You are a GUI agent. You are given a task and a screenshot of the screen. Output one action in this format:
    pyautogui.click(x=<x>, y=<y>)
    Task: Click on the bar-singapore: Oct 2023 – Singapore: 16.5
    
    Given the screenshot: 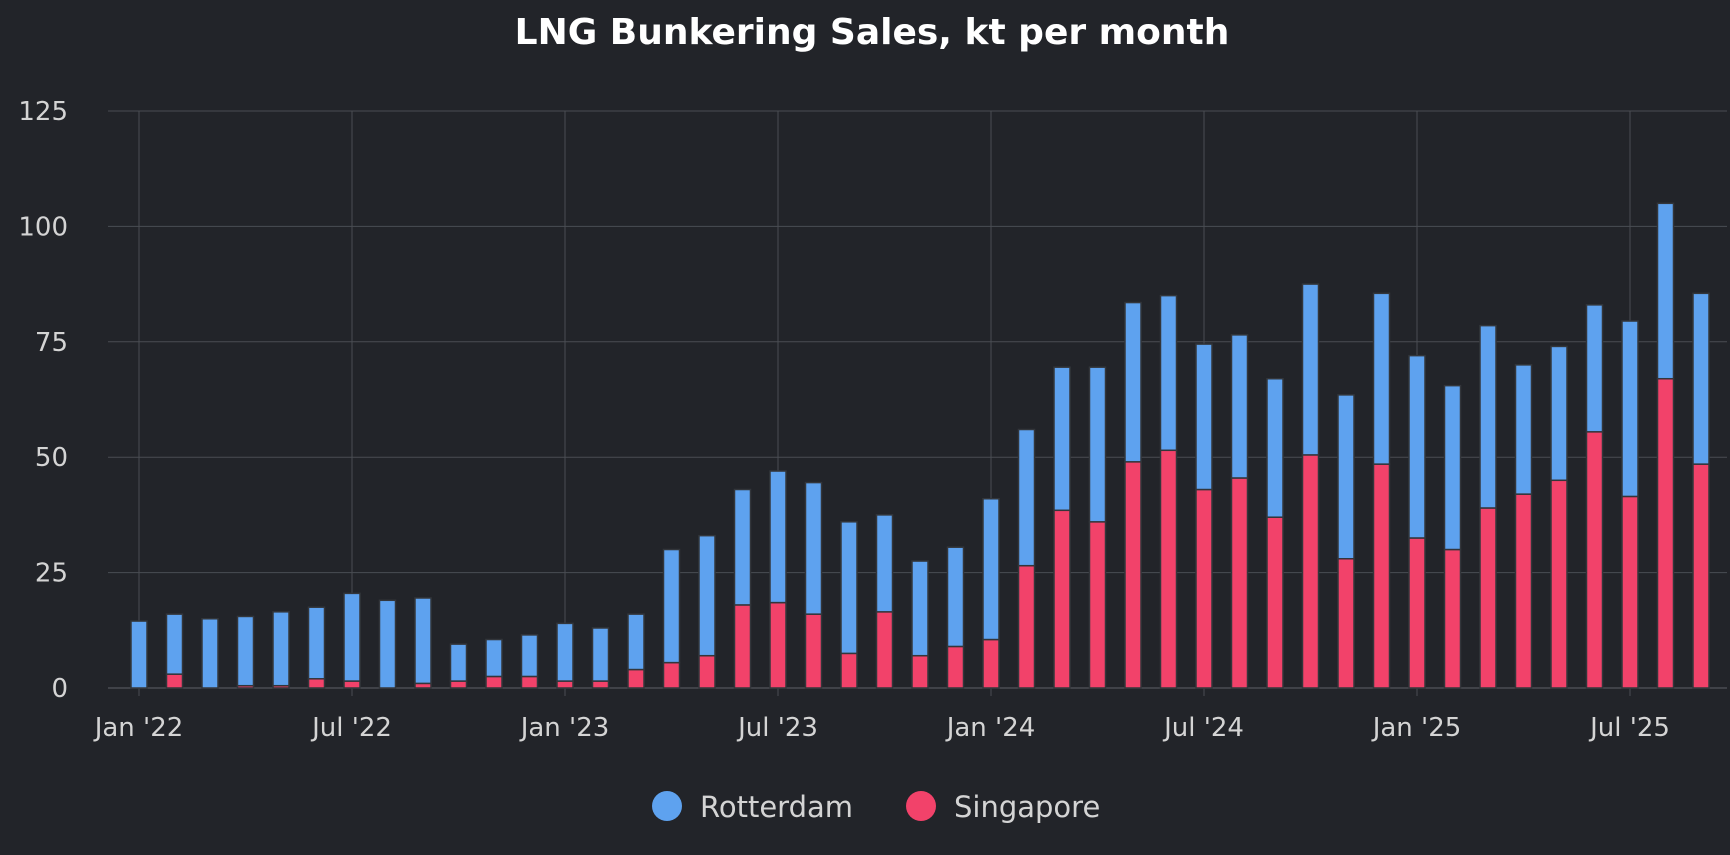 What is the action you would take?
    pyautogui.click(x=884, y=650)
    